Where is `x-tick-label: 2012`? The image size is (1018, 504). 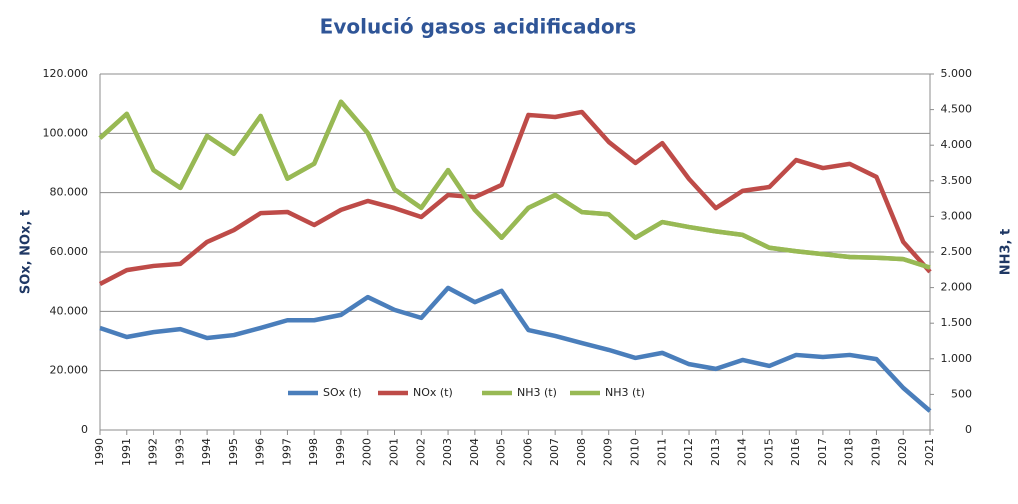
x-tick-label: 2012 is located at coordinates (688, 452).